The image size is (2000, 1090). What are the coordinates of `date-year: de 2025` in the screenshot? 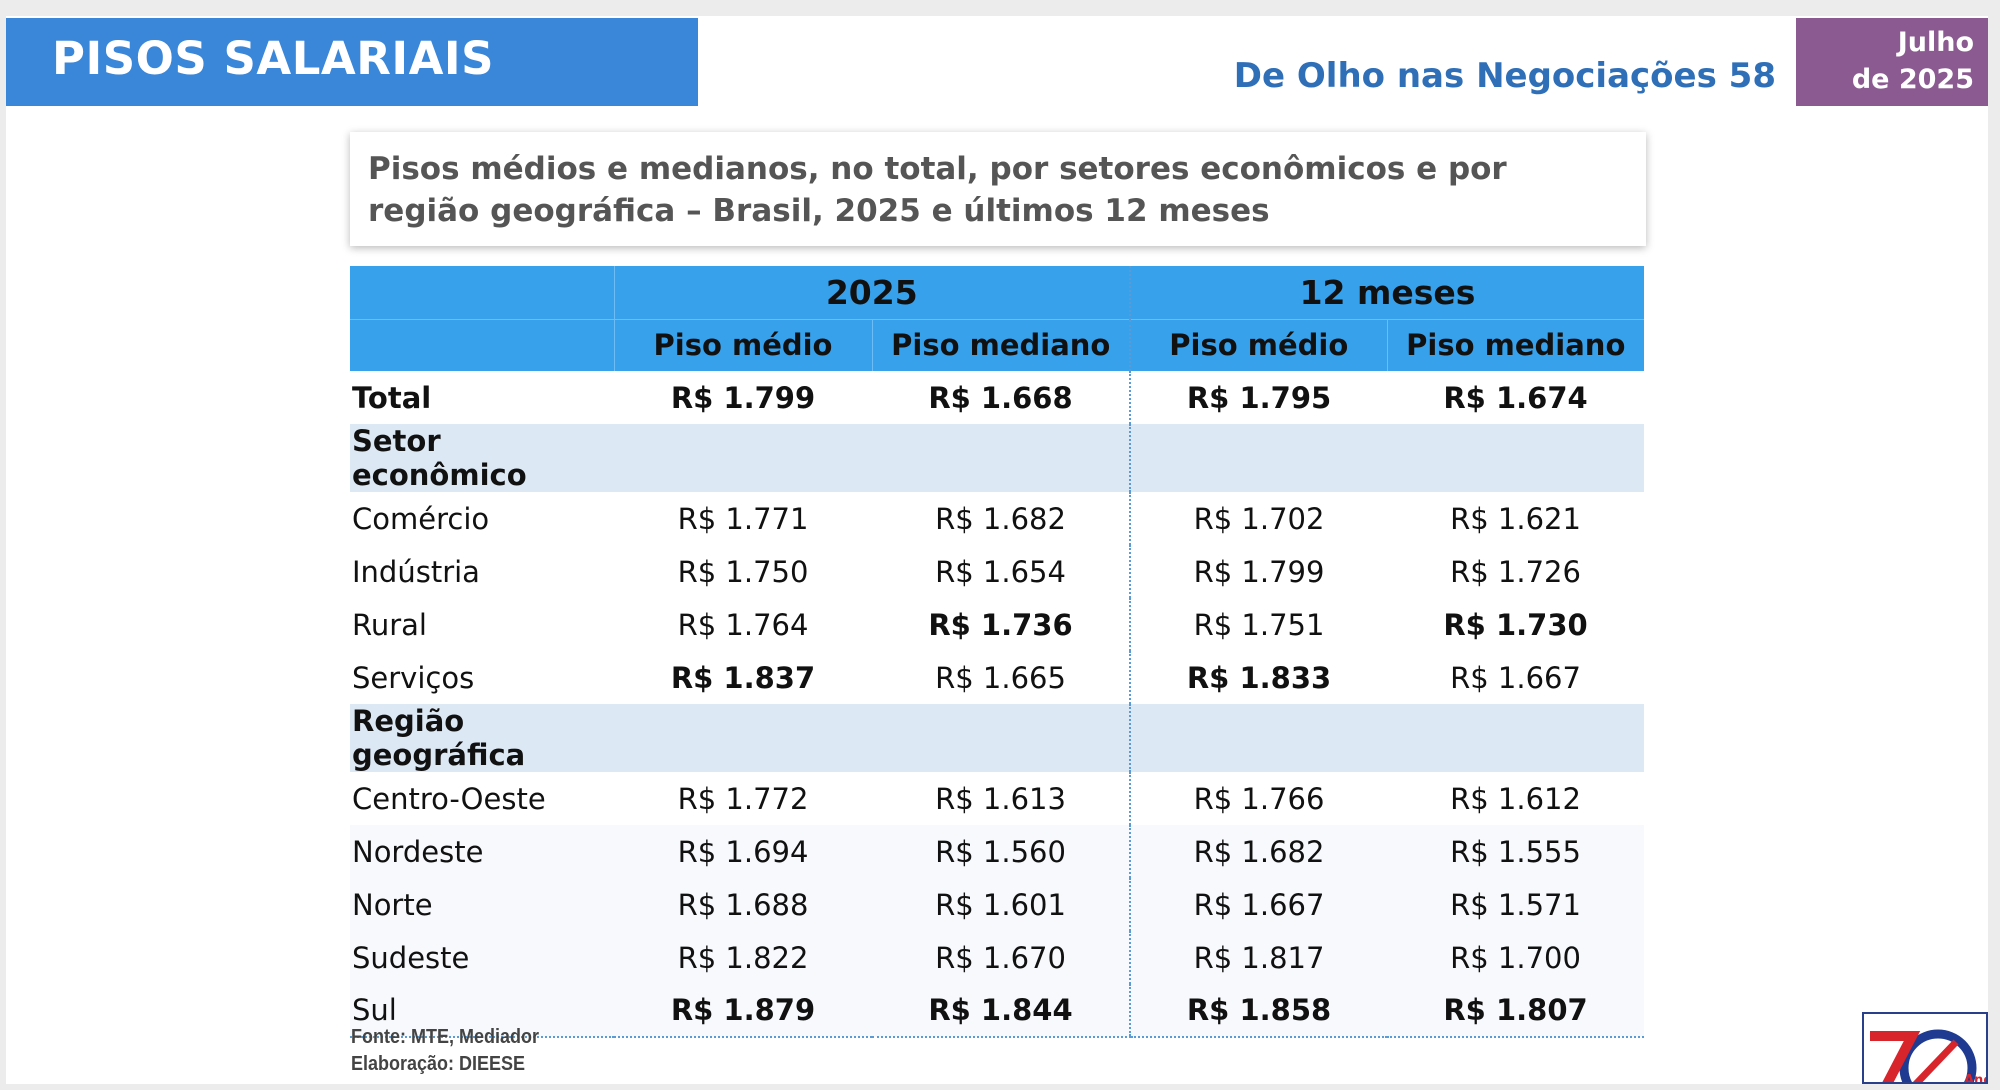 It's located at (1912, 79).